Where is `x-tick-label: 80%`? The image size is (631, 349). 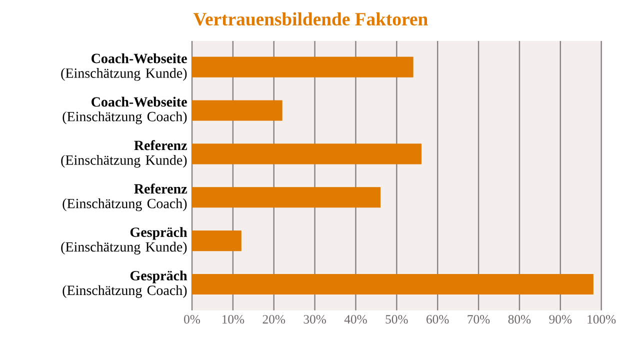 x-tick-label: 80% is located at coordinates (519, 319).